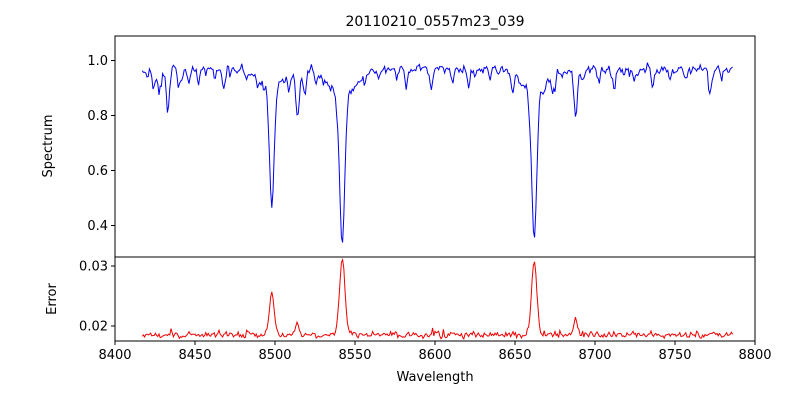 The height and width of the screenshot is (400, 800). I want to click on chart-title: 20110210_0557m23_039, so click(434, 22).